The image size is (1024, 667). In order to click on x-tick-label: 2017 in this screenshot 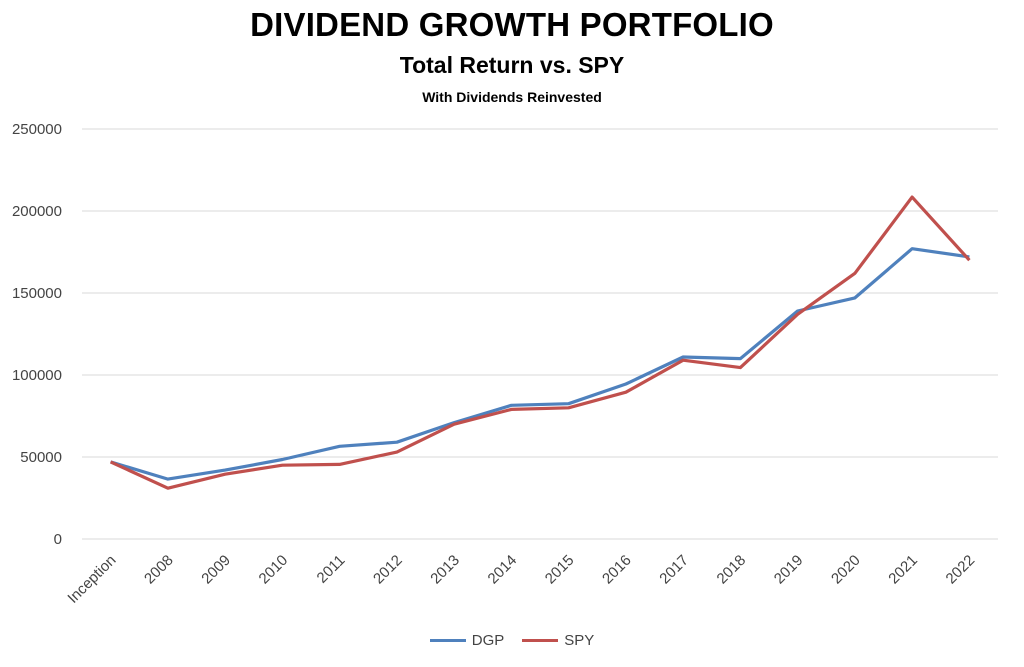, I will do `click(674, 570)`.